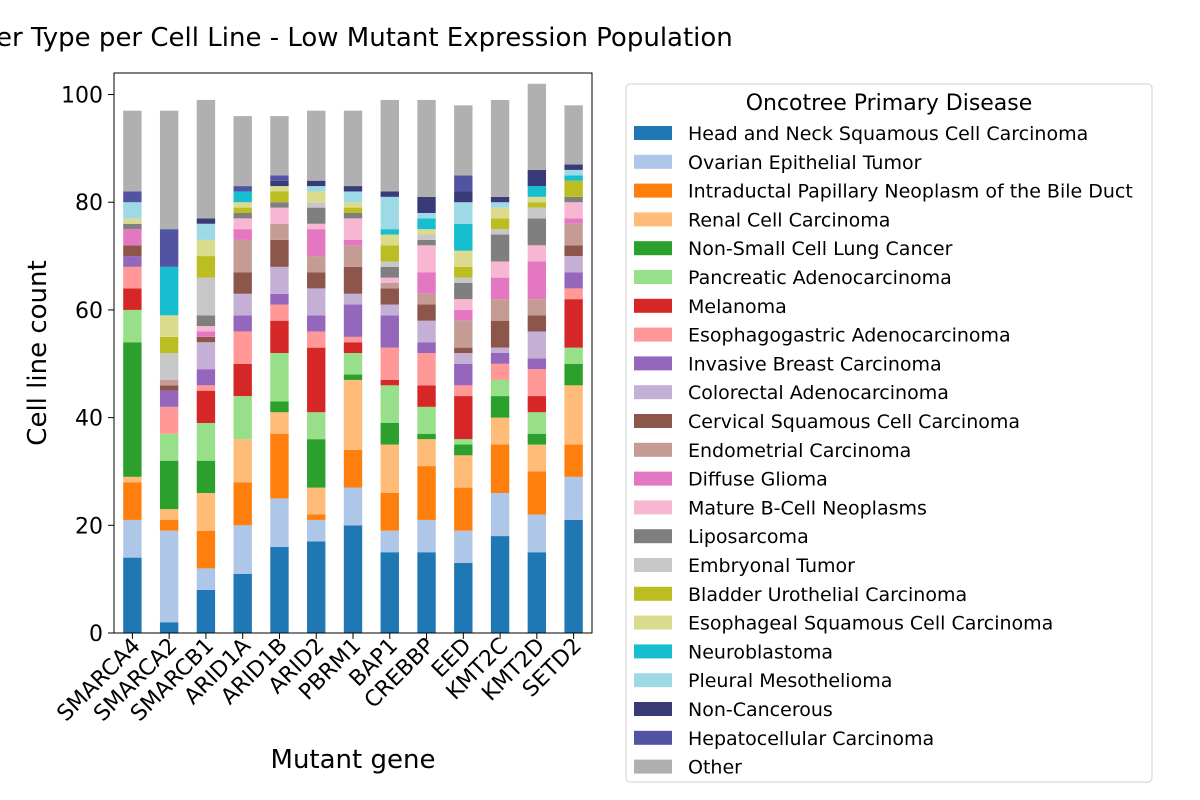 Image resolution: width=1200 pixels, height=800 pixels. What do you see at coordinates (888, 134) in the screenshot?
I see `legend-label: Head and Neck Squamous Cell Carcinoma` at bounding box center [888, 134].